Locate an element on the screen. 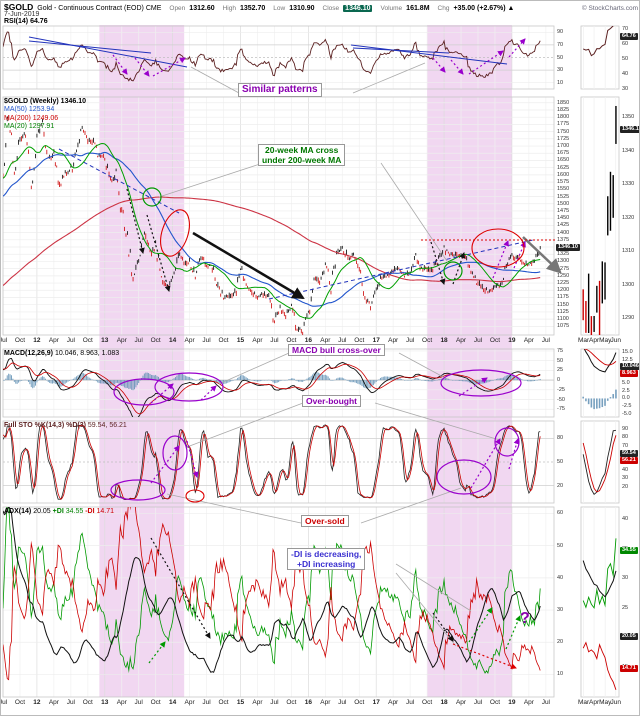 The width and height of the screenshot is (640, 716). price-legend-ma20: MA(20) 1297.91 is located at coordinates (29, 127).